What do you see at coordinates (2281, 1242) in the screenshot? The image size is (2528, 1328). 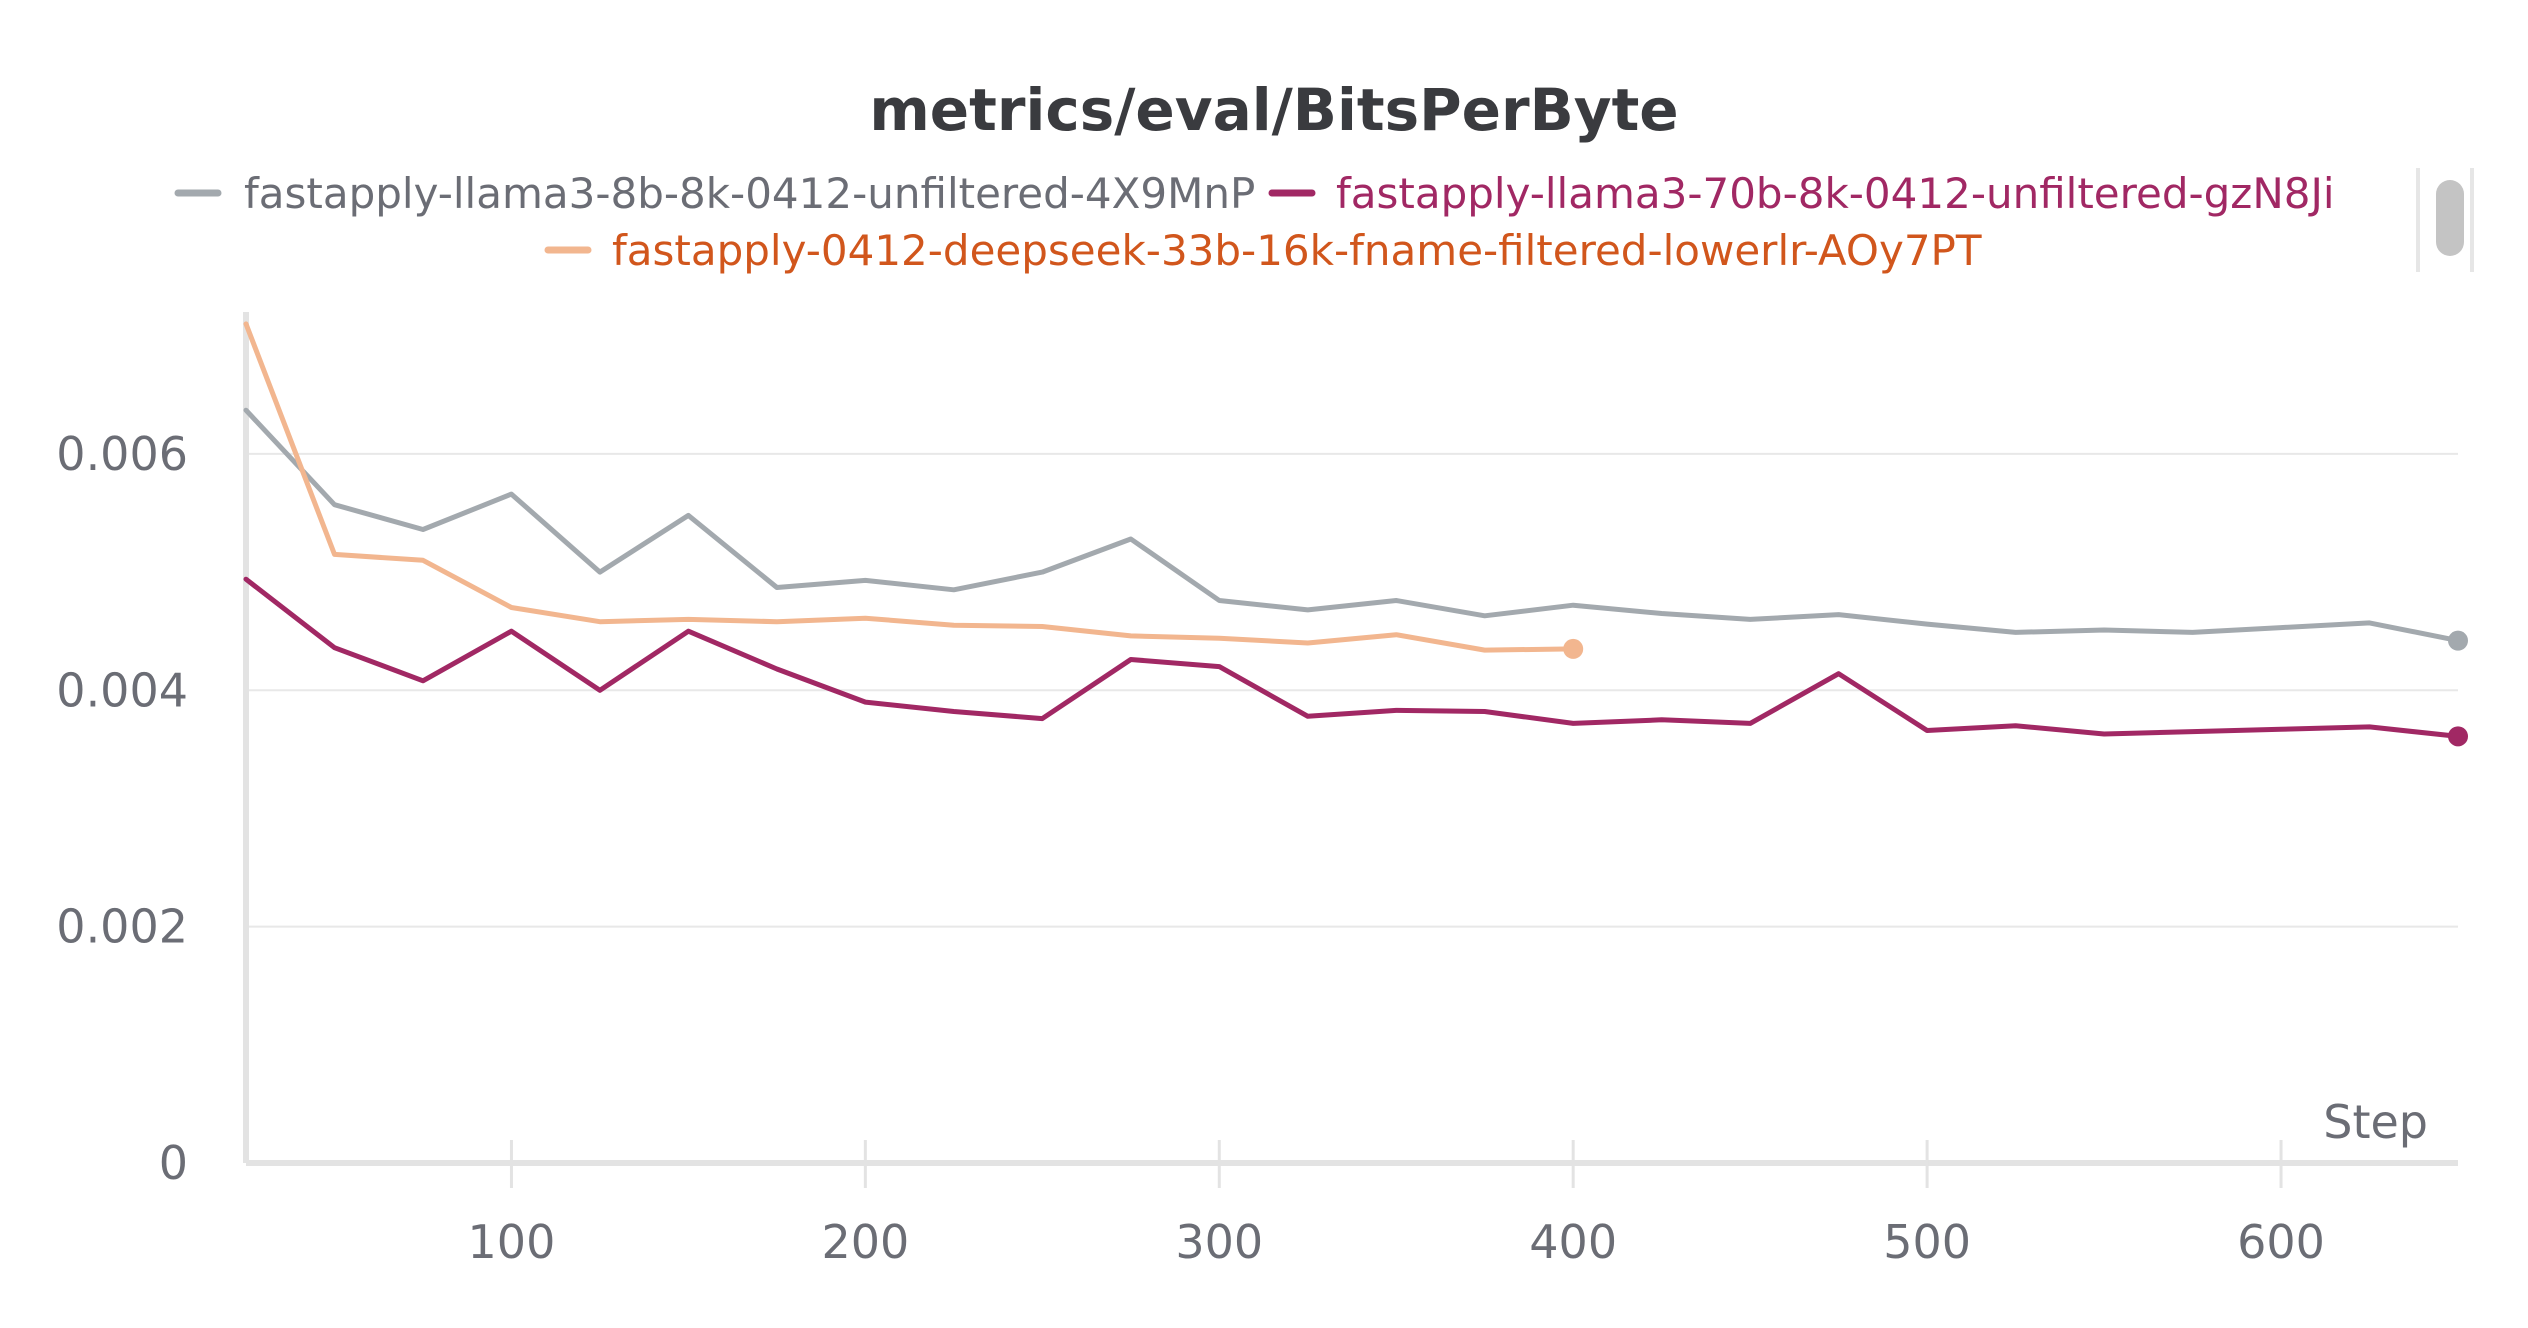 I see `x-tick-label: 600` at bounding box center [2281, 1242].